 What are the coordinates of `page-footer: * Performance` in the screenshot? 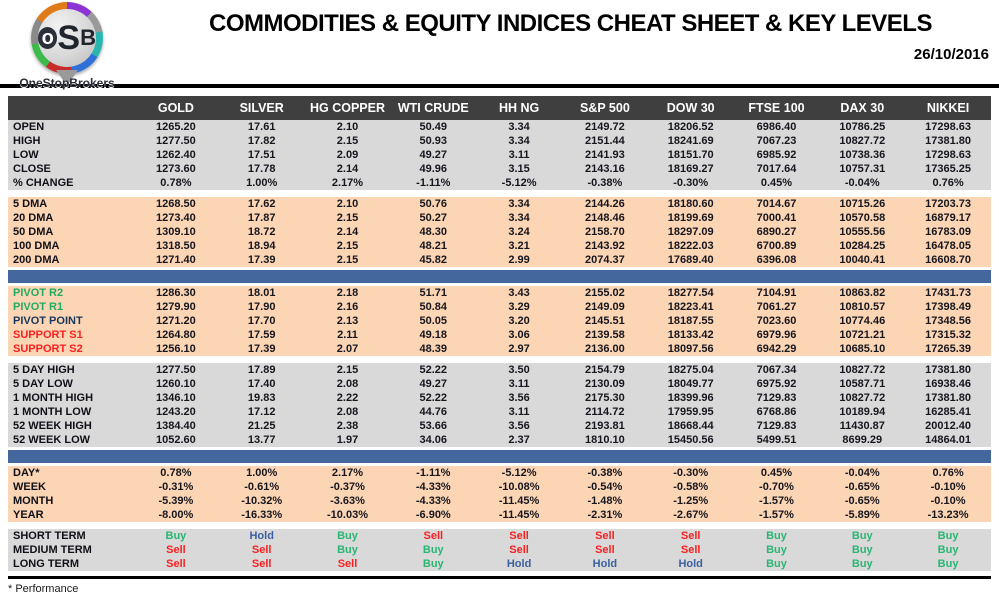 It's located at (499, 585).